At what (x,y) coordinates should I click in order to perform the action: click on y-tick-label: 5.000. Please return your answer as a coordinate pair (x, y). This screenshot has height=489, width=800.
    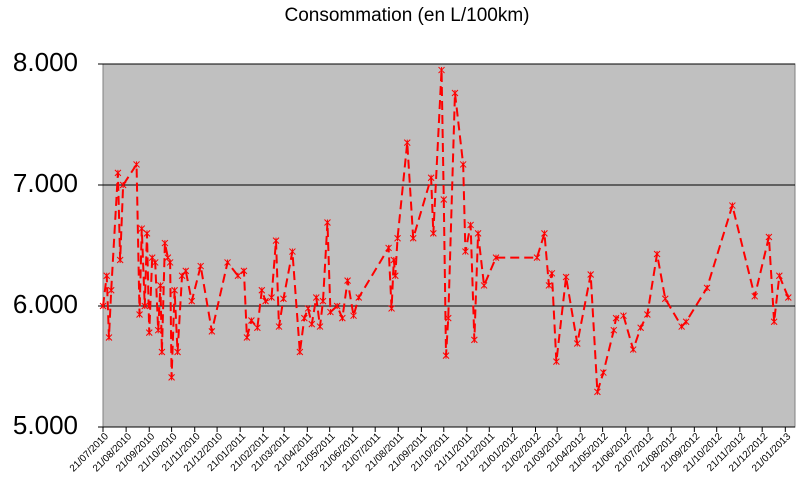
    Looking at the image, I should click on (45, 425).